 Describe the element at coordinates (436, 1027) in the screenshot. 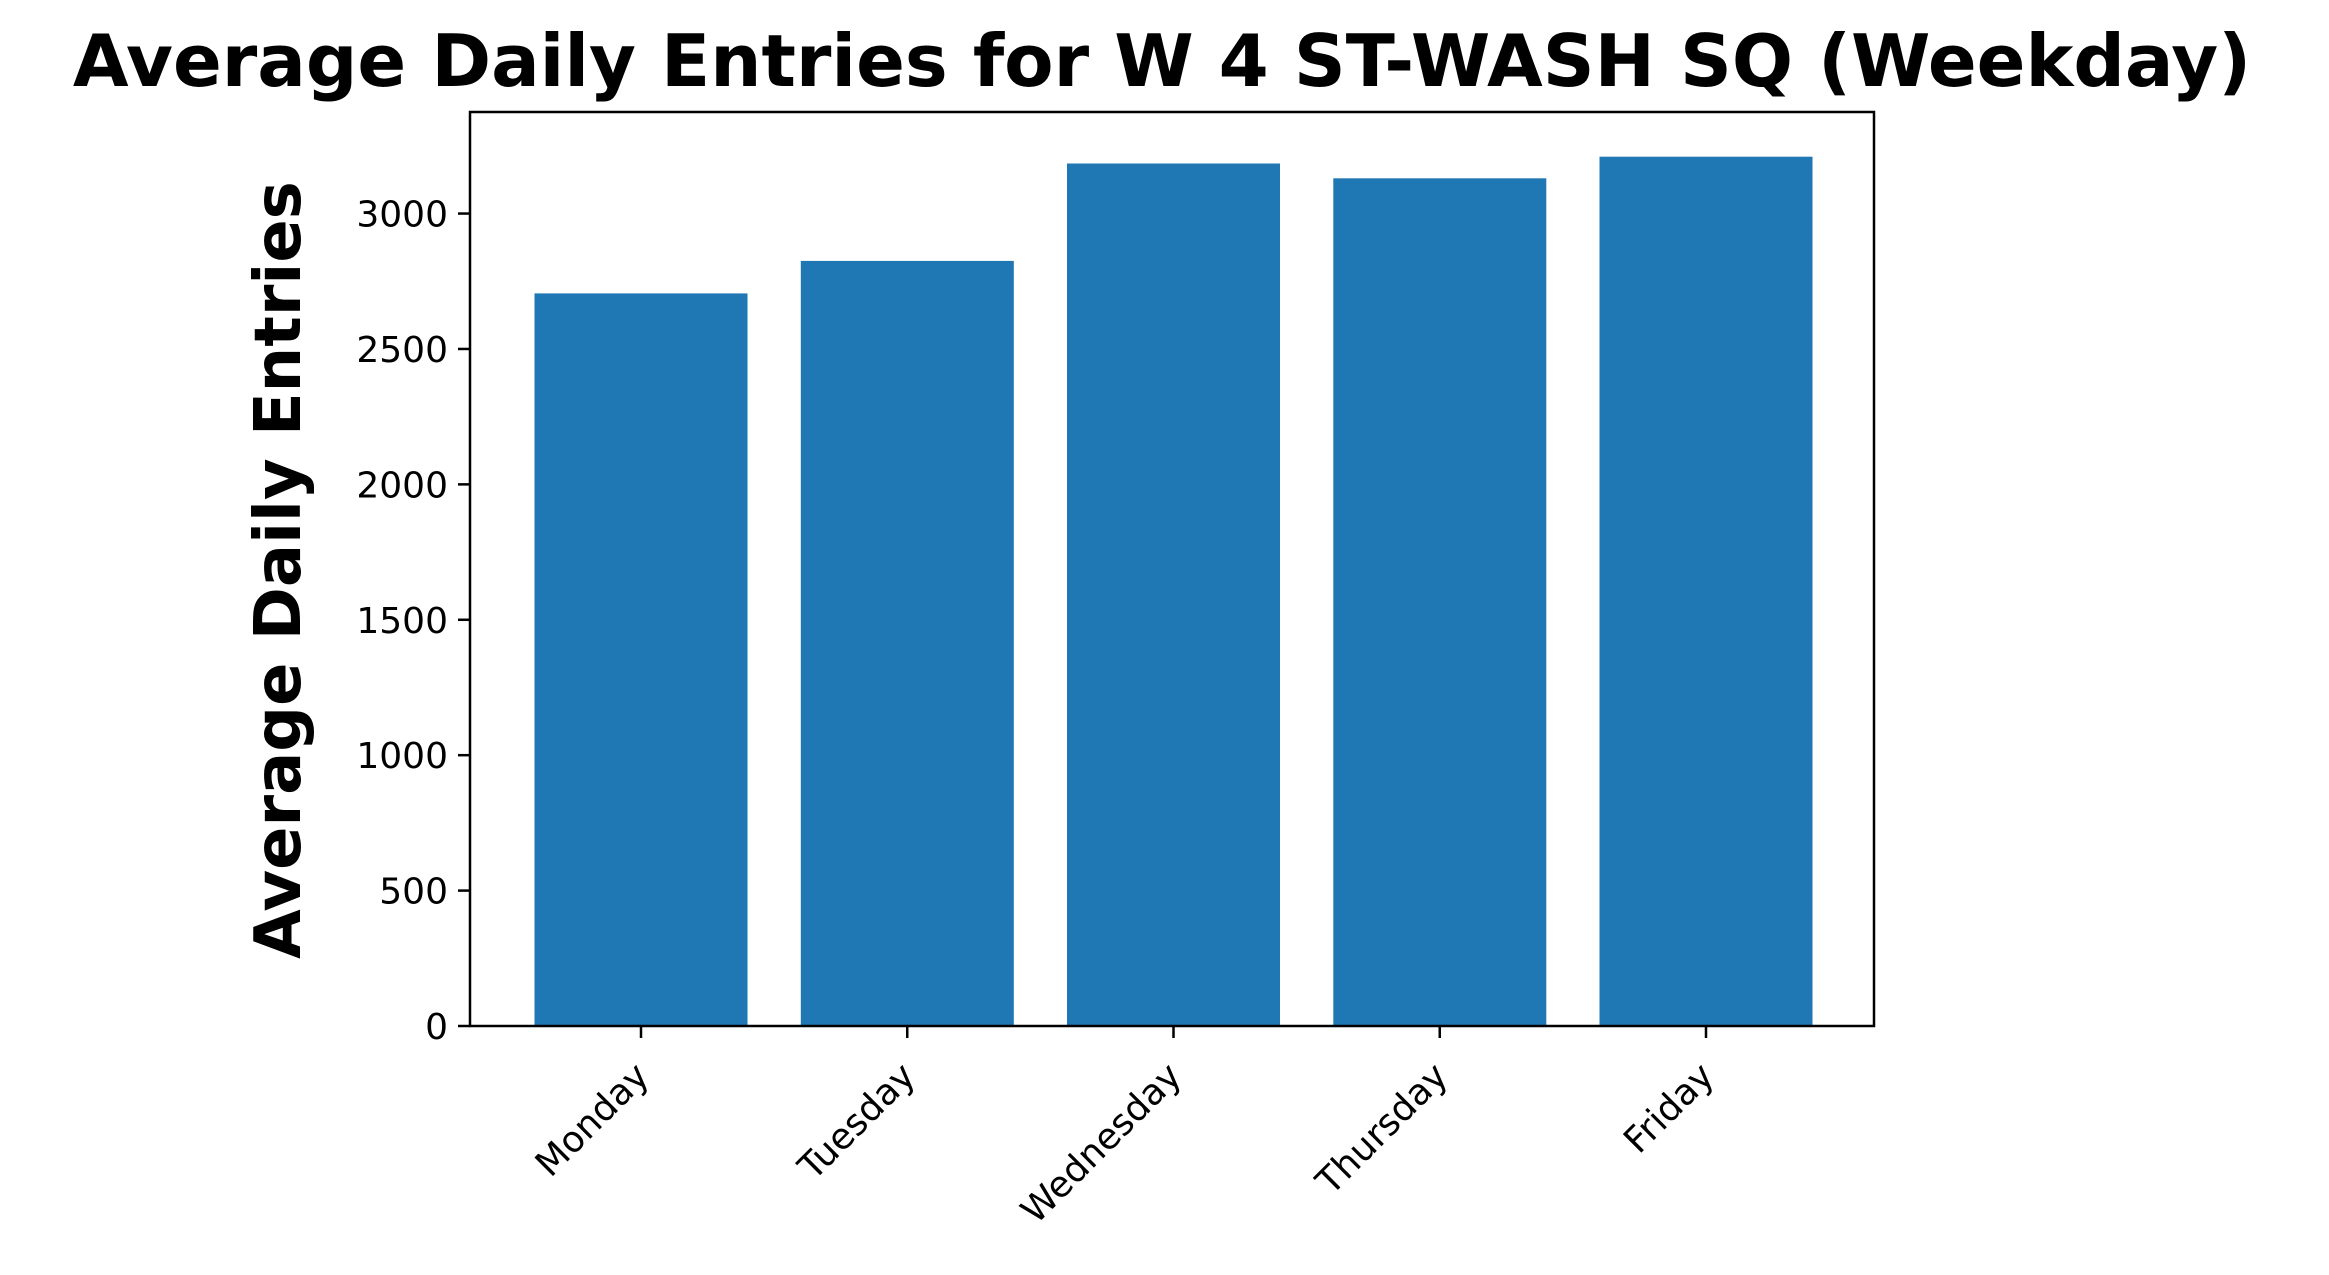

I see `y-tick-label: 0` at that location.